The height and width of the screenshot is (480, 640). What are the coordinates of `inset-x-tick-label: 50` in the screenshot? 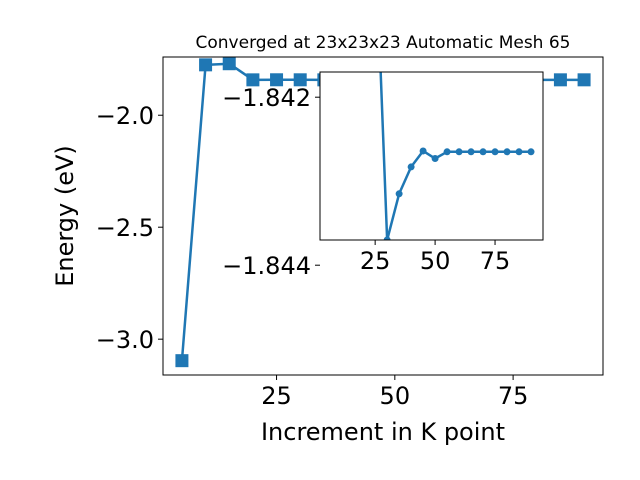 It's located at (435, 261).